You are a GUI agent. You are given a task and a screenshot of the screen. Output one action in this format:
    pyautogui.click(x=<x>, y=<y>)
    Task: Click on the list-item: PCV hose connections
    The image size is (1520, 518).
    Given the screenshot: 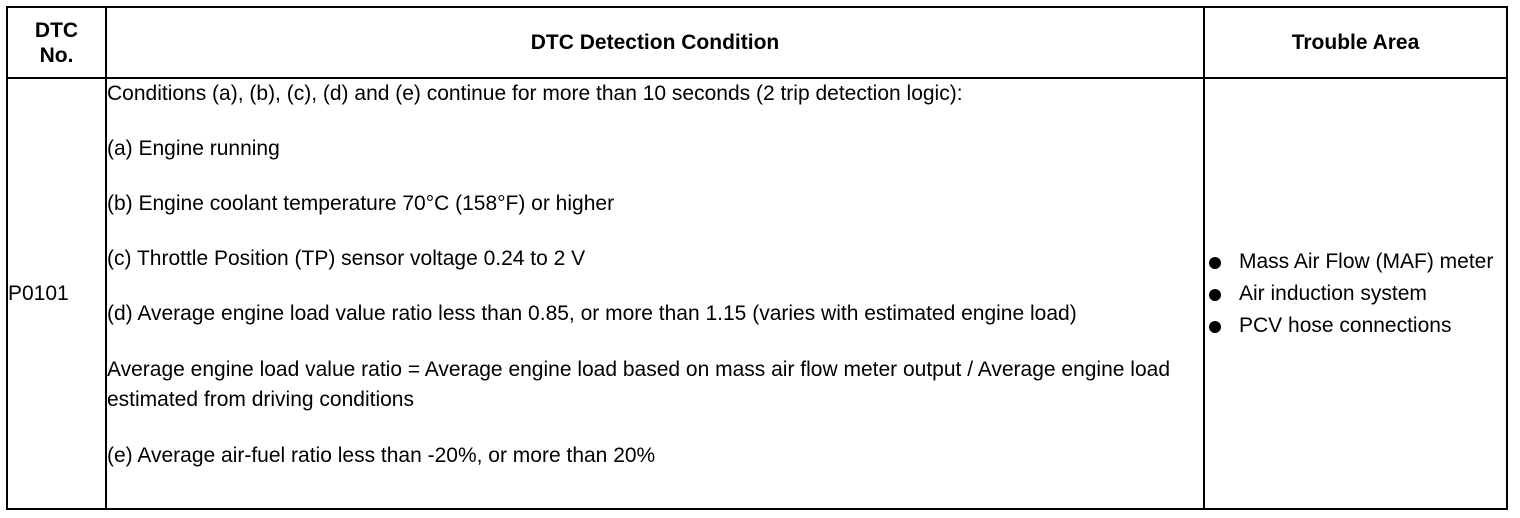 What is the action you would take?
    pyautogui.click(x=1355, y=326)
    